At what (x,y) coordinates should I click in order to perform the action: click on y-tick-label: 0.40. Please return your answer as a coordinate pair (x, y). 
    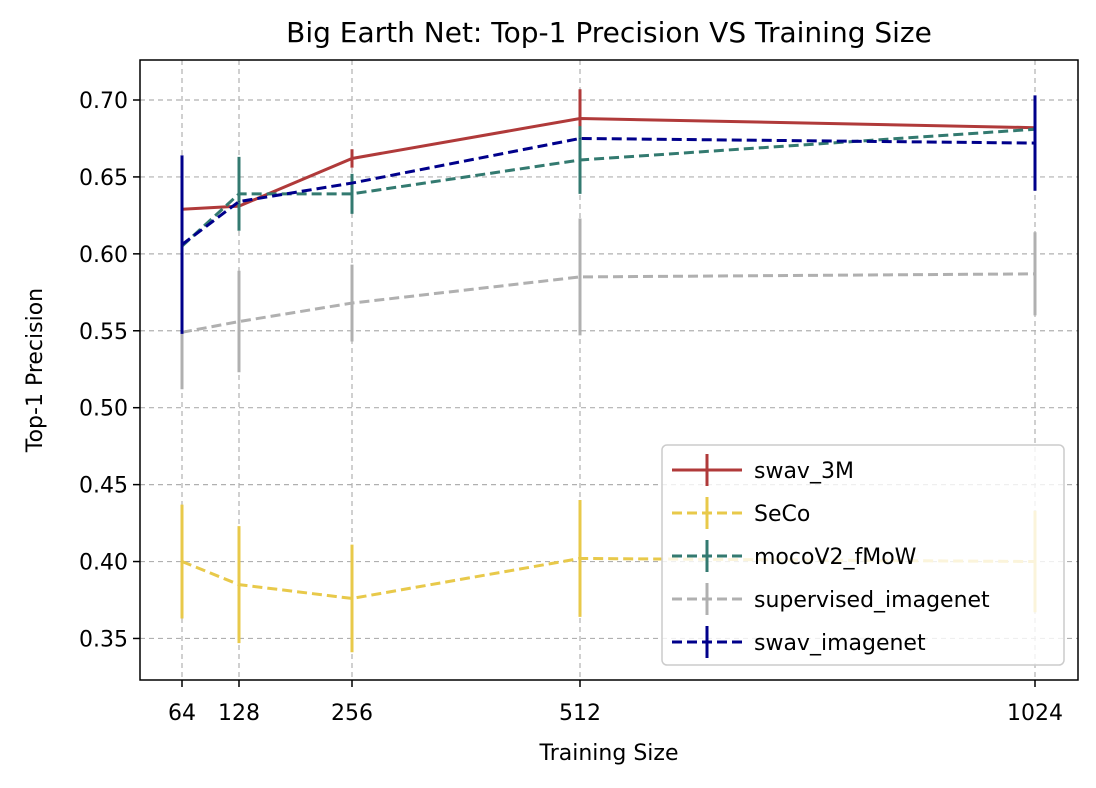
    Looking at the image, I should click on (103, 563).